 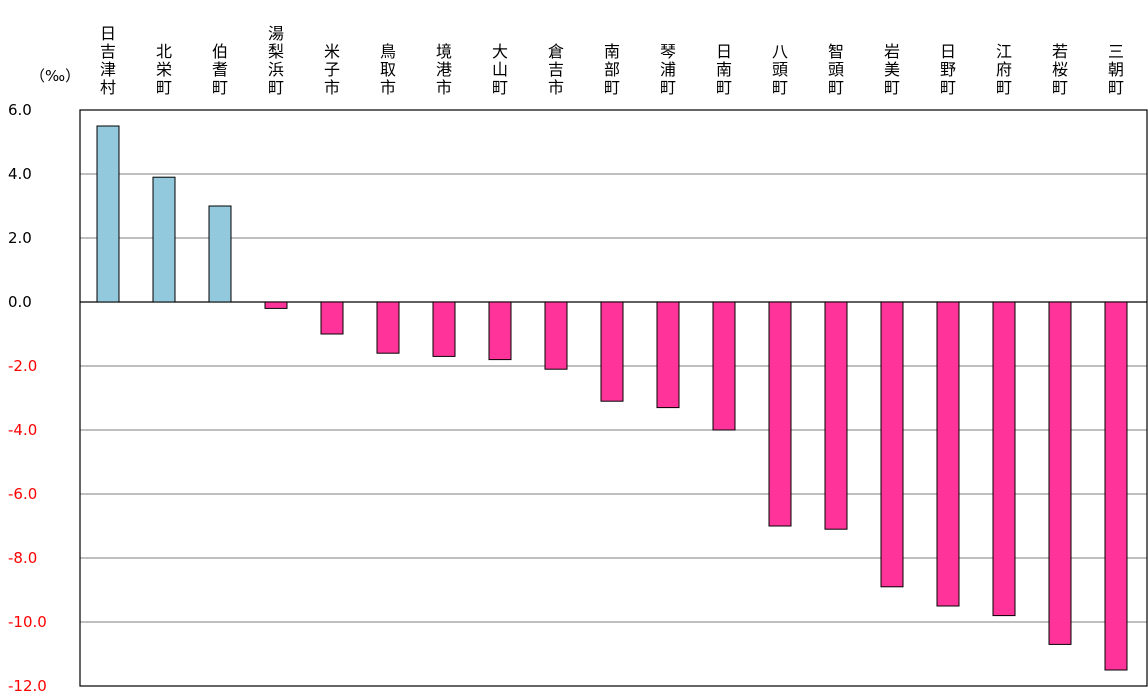 I want to click on bar-江府町, so click(x=1004, y=459).